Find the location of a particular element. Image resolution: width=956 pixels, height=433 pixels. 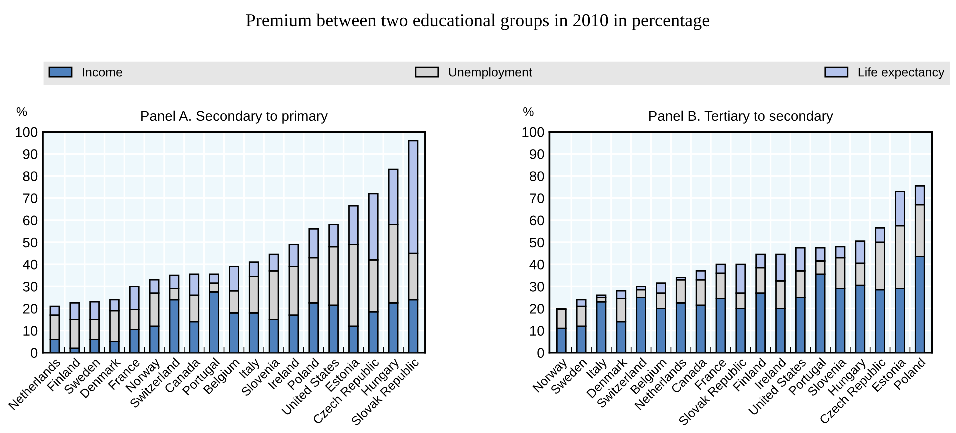

chart-title: Panel A. Secondary to primary is located at coordinates (235, 117).